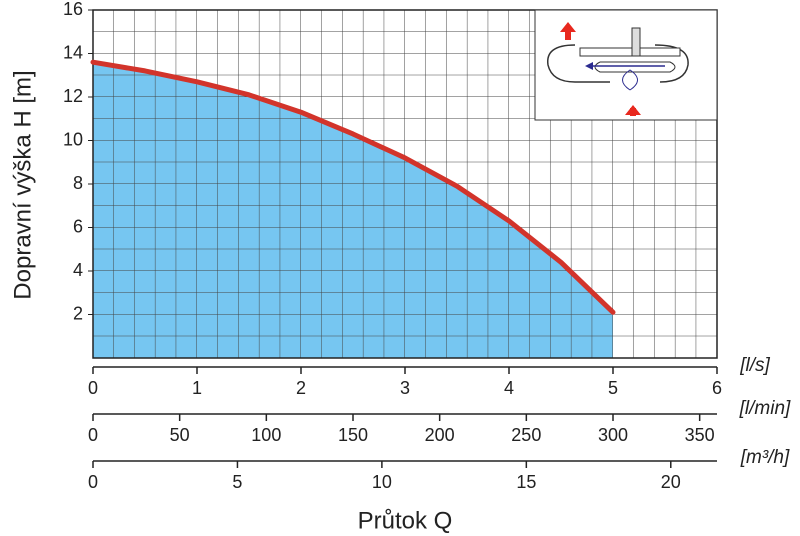 The height and width of the screenshot is (536, 800). I want to click on outlet-arrow, so click(568, 31).